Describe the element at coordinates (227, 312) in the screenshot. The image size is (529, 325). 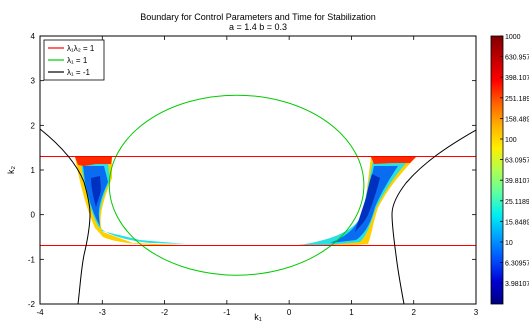
I see `x-tick-label: -1` at that location.